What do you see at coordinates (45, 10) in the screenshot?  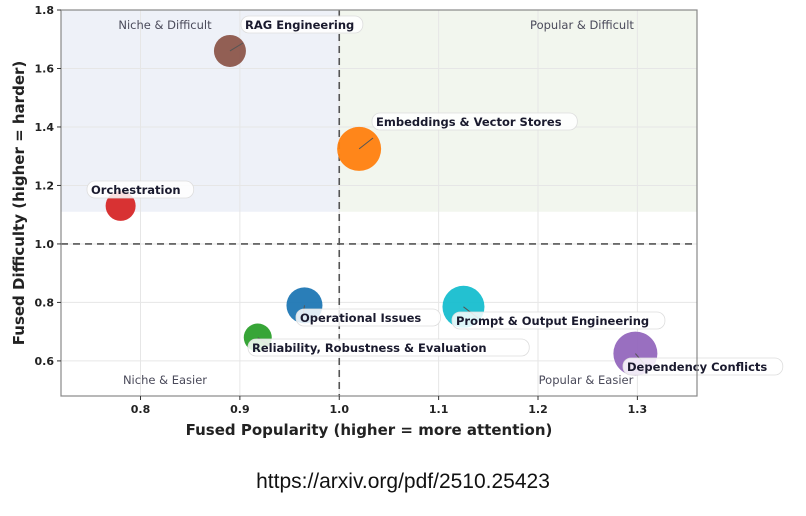 I see `y-tick-label: 1.8` at bounding box center [45, 10].